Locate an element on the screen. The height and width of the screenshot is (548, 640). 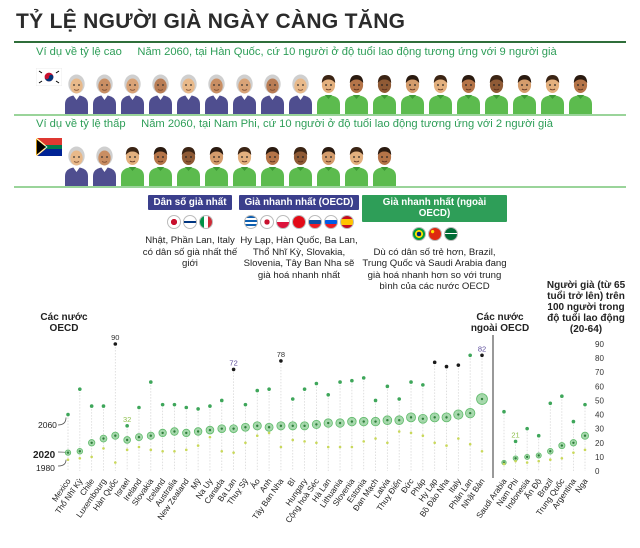
south-africa-flag is located at coordinates (49, 147).